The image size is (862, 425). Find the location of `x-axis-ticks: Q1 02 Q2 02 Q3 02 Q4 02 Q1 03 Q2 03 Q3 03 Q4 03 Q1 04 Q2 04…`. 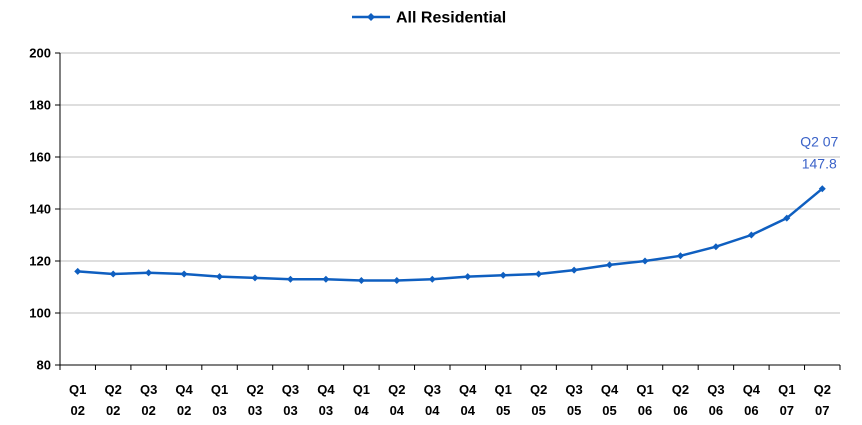

x-axis-ticks: Q1 02 Q2 02 Q3 02 Q4 02 Q1 03 Q2 03 Q3 03 Q4 03 Q1 04 Q2 04… is located at coordinates (450, 391).